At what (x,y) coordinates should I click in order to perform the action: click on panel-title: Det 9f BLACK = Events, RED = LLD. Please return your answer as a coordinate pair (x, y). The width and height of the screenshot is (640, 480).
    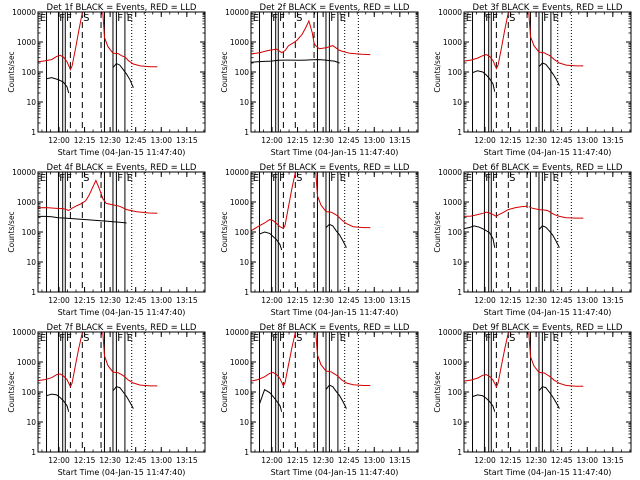
    Looking at the image, I should click on (548, 328).